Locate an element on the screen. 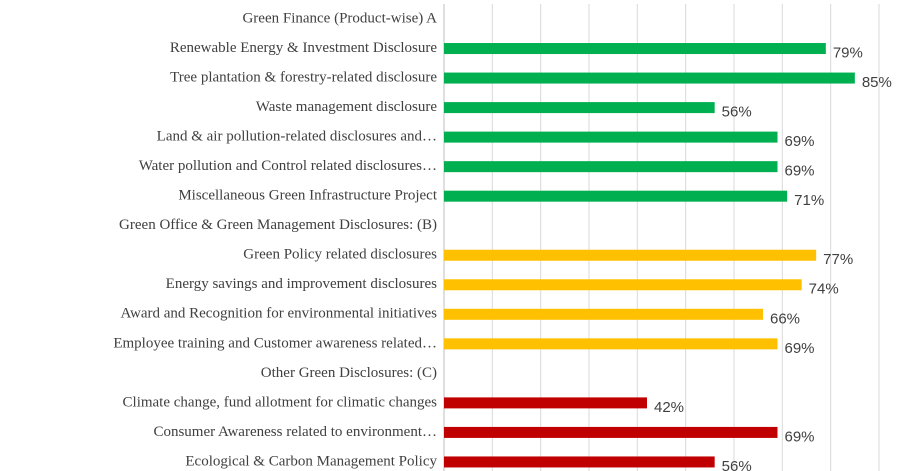  value-label: 85% is located at coordinates (877, 82).